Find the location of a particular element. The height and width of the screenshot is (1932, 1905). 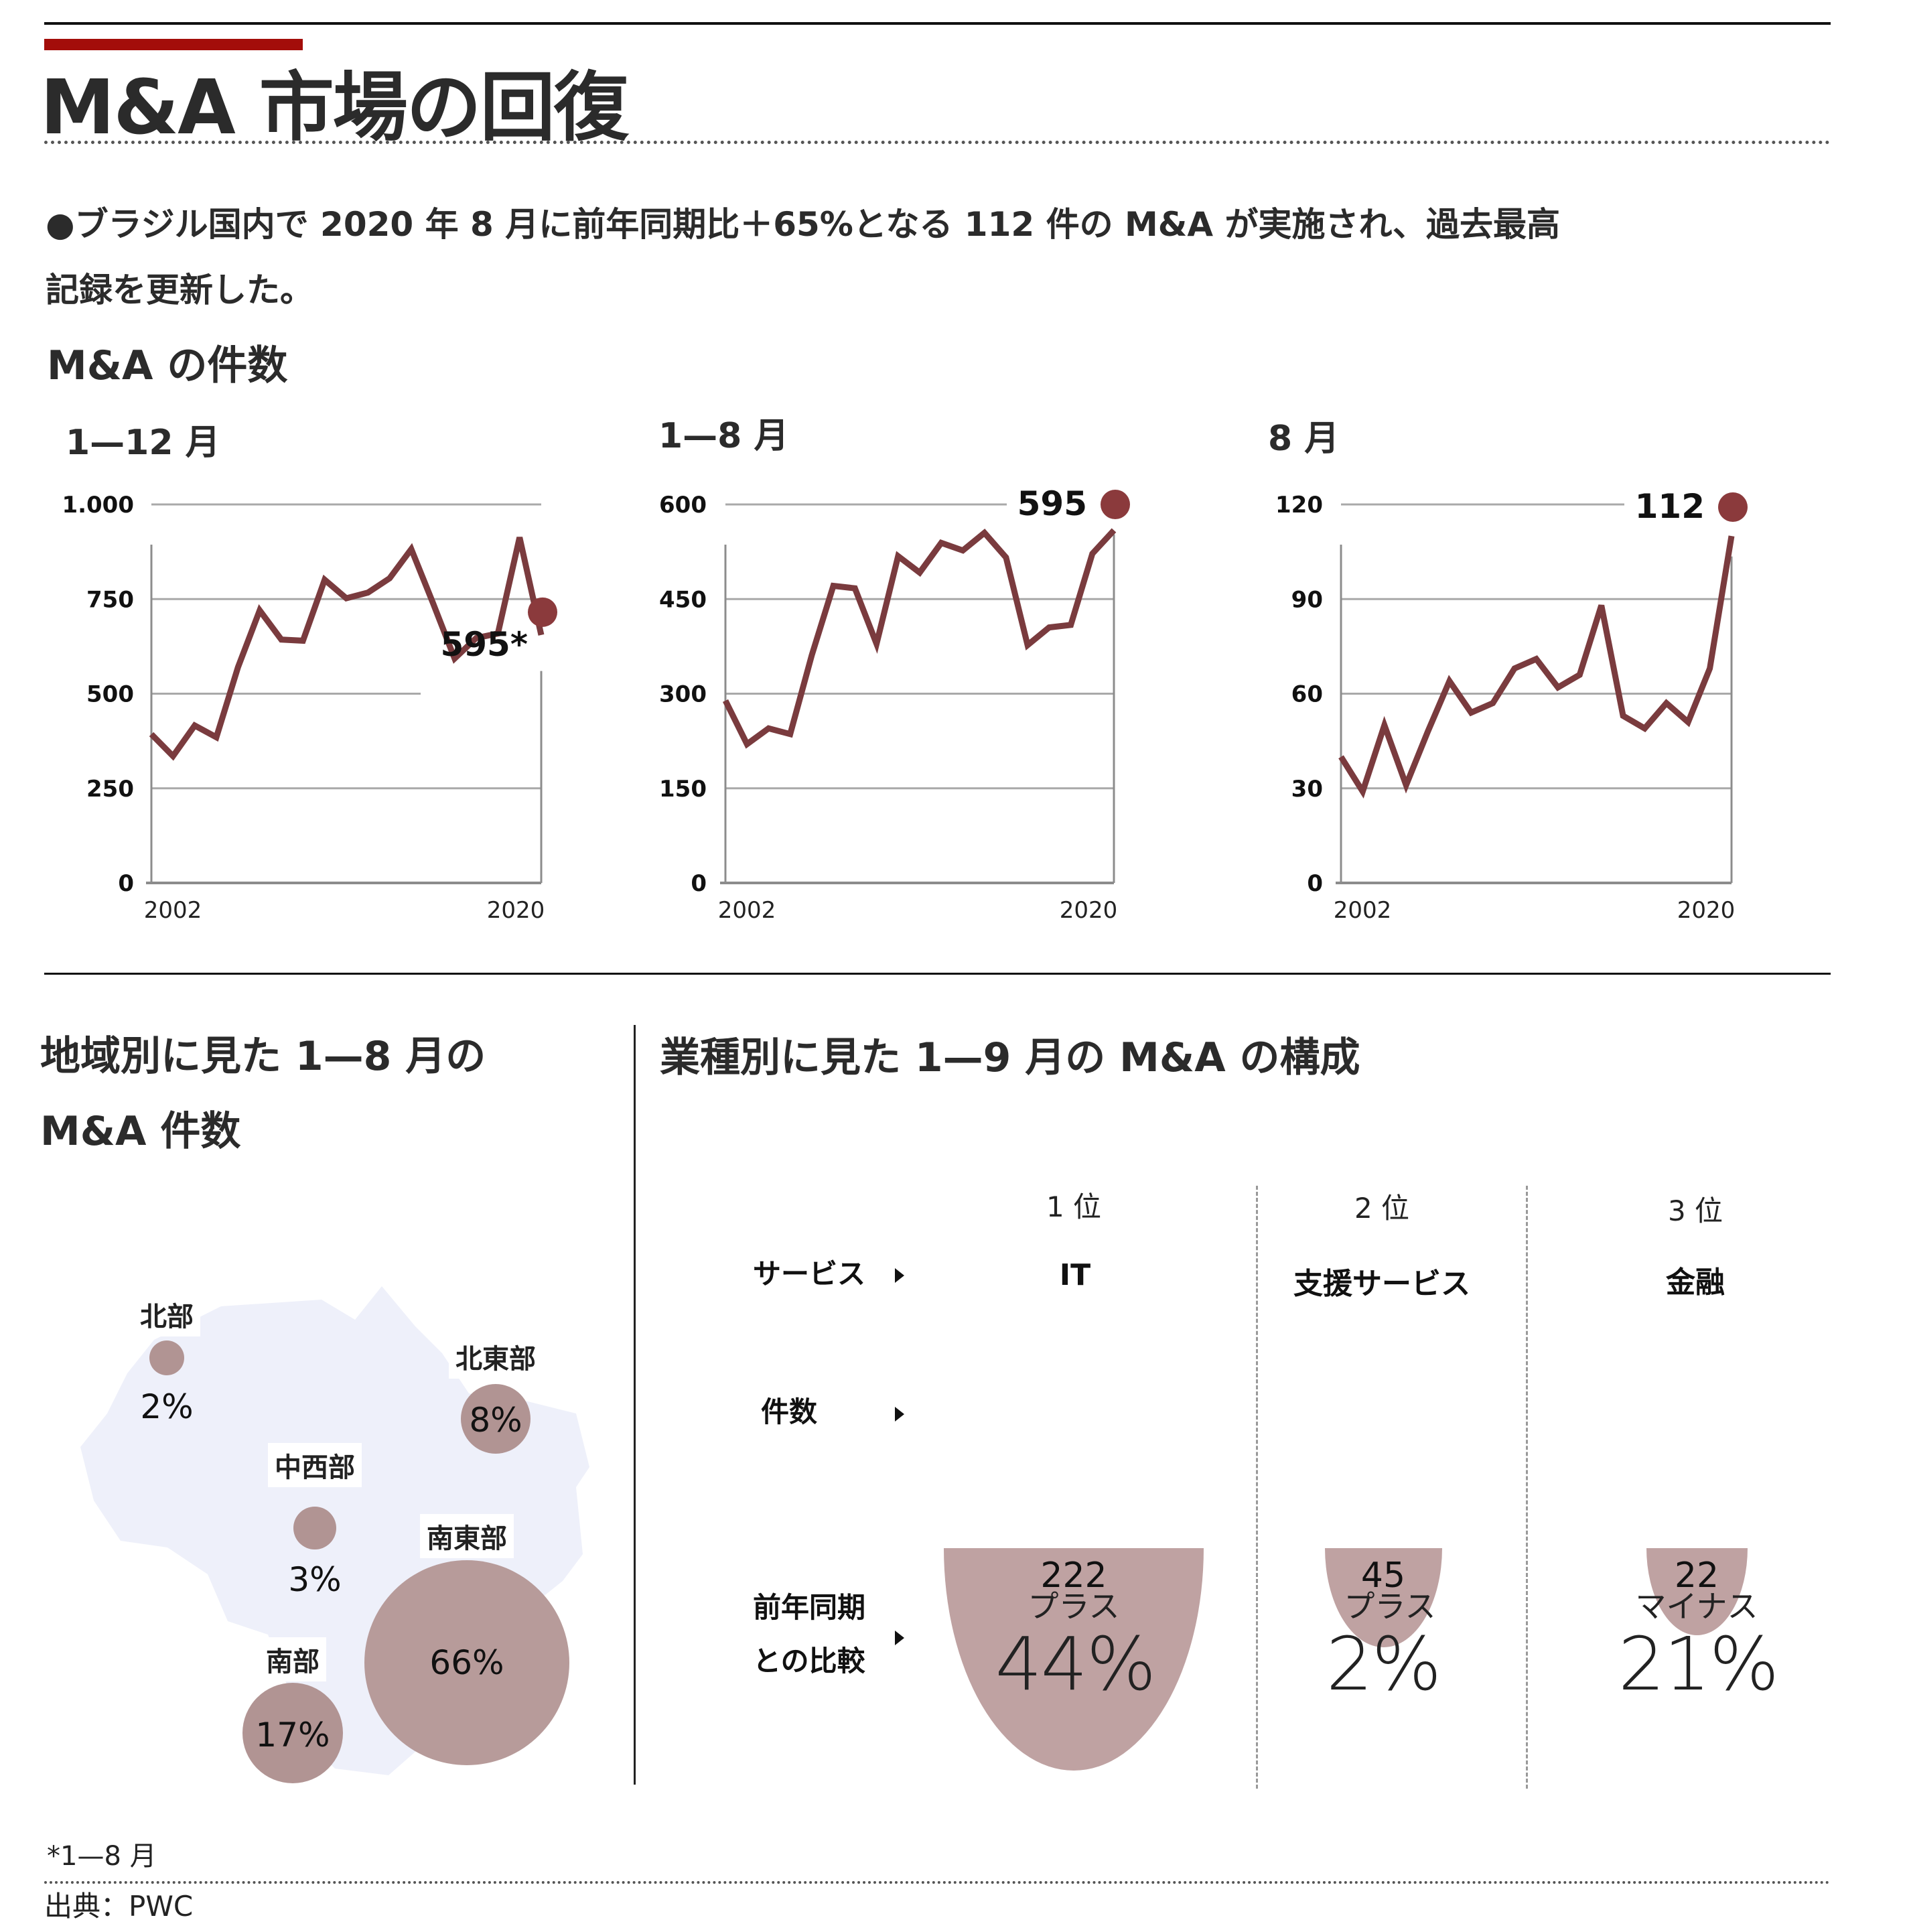

region-pct-south: 17% is located at coordinates (292, 1735).